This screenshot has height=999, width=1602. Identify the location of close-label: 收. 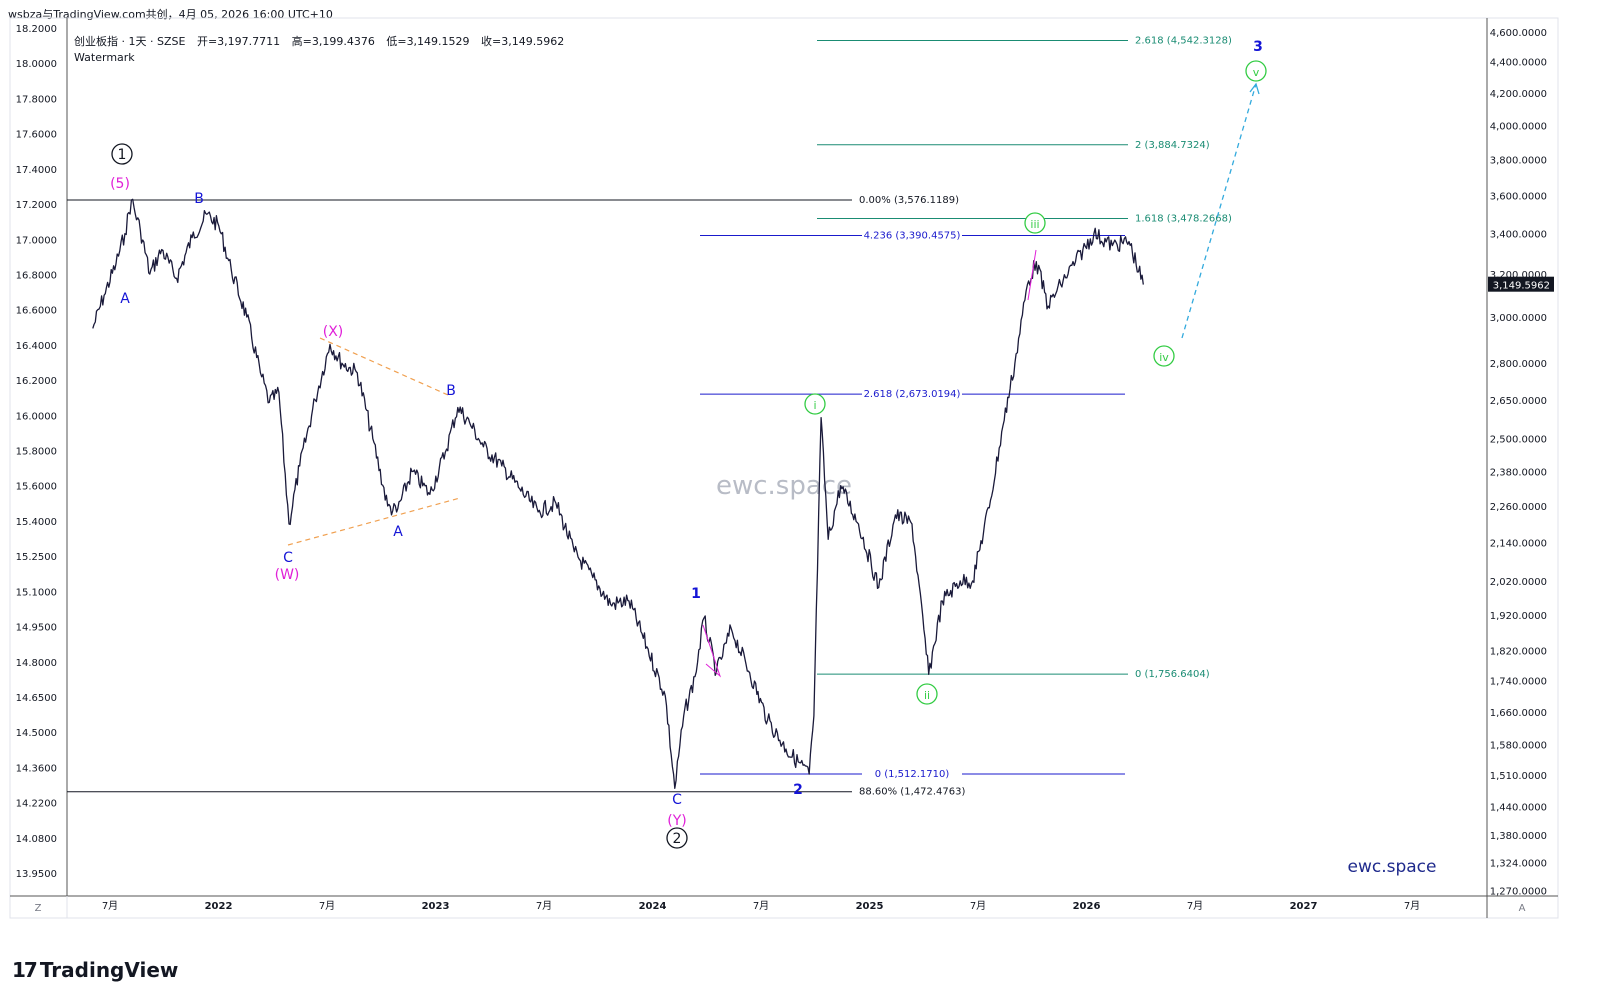
(486, 41).